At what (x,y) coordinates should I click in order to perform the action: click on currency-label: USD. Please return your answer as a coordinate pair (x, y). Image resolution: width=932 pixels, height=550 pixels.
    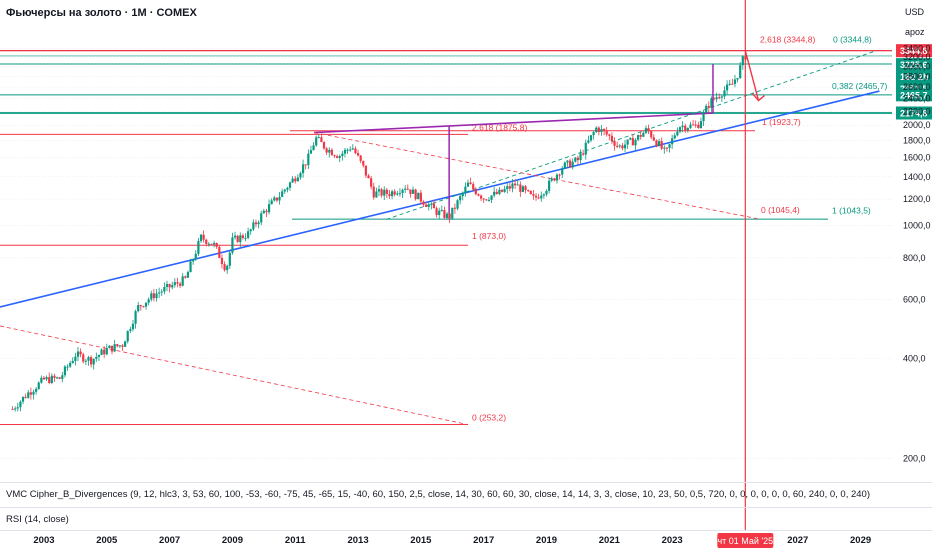
    Looking at the image, I should click on (915, 12).